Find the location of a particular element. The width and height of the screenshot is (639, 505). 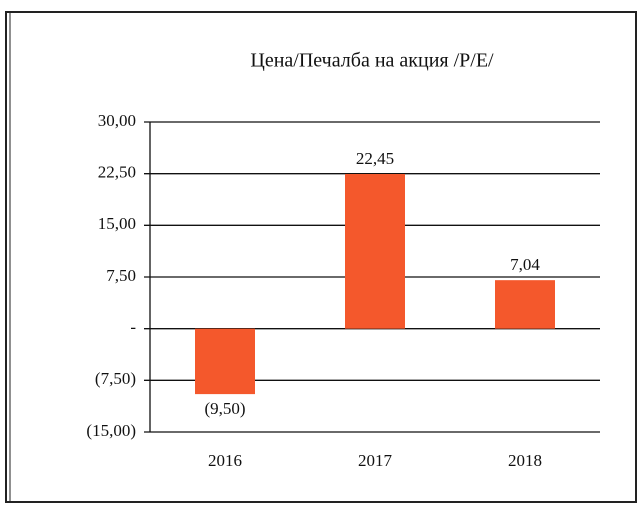

chart-title: Цена/Печалба на акция /P/E/ is located at coordinates (372, 61).